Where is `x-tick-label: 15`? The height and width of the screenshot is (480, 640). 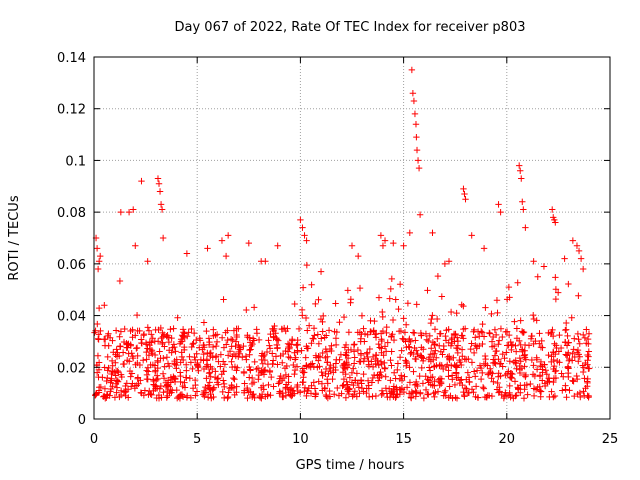 x-tick-label: 15 is located at coordinates (403, 439).